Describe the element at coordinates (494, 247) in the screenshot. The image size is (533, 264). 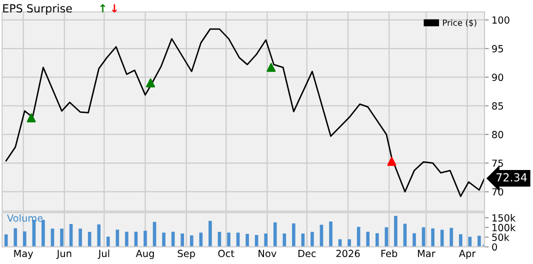
I see `y-tick-label: 0` at that location.